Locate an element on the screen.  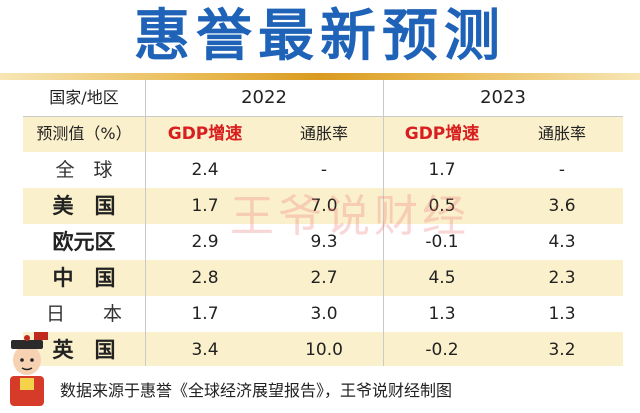
year-2022-header: 2022 is located at coordinates (264, 97).